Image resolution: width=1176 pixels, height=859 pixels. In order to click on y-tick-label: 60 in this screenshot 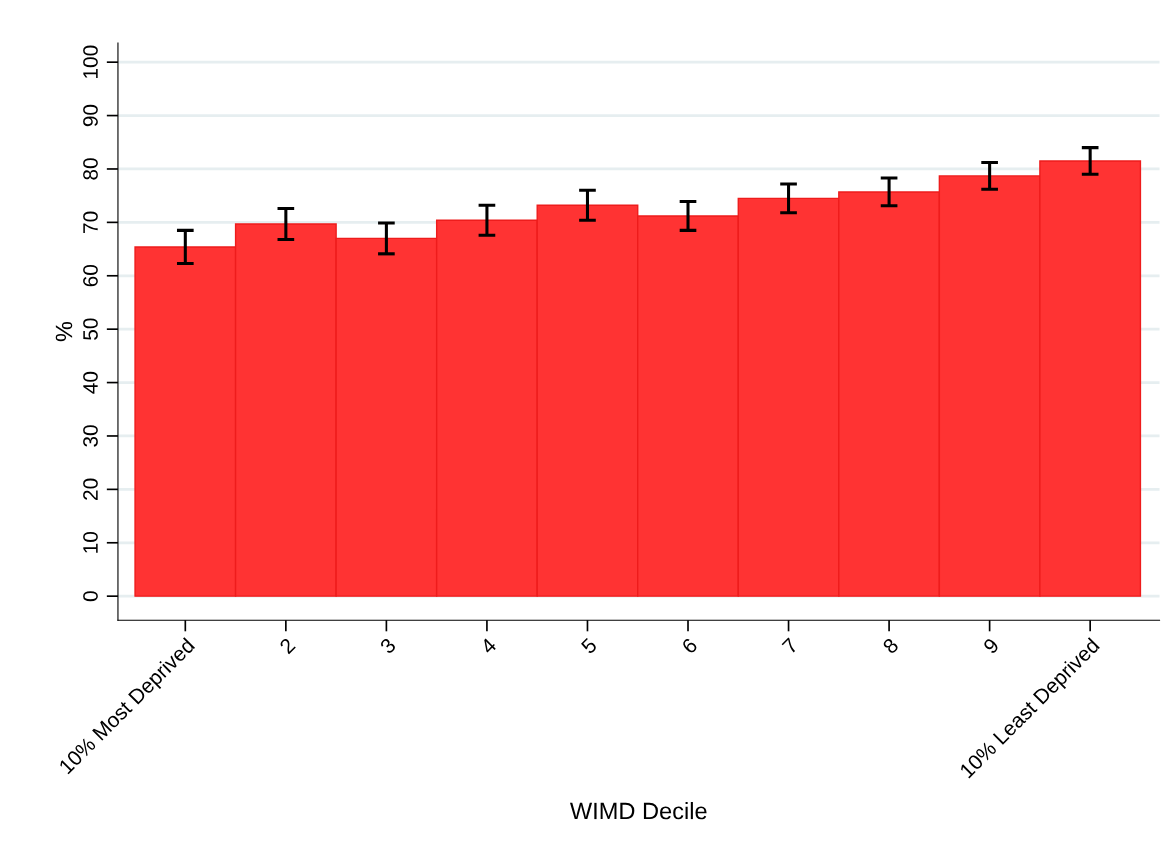, I will do `click(90, 276)`.